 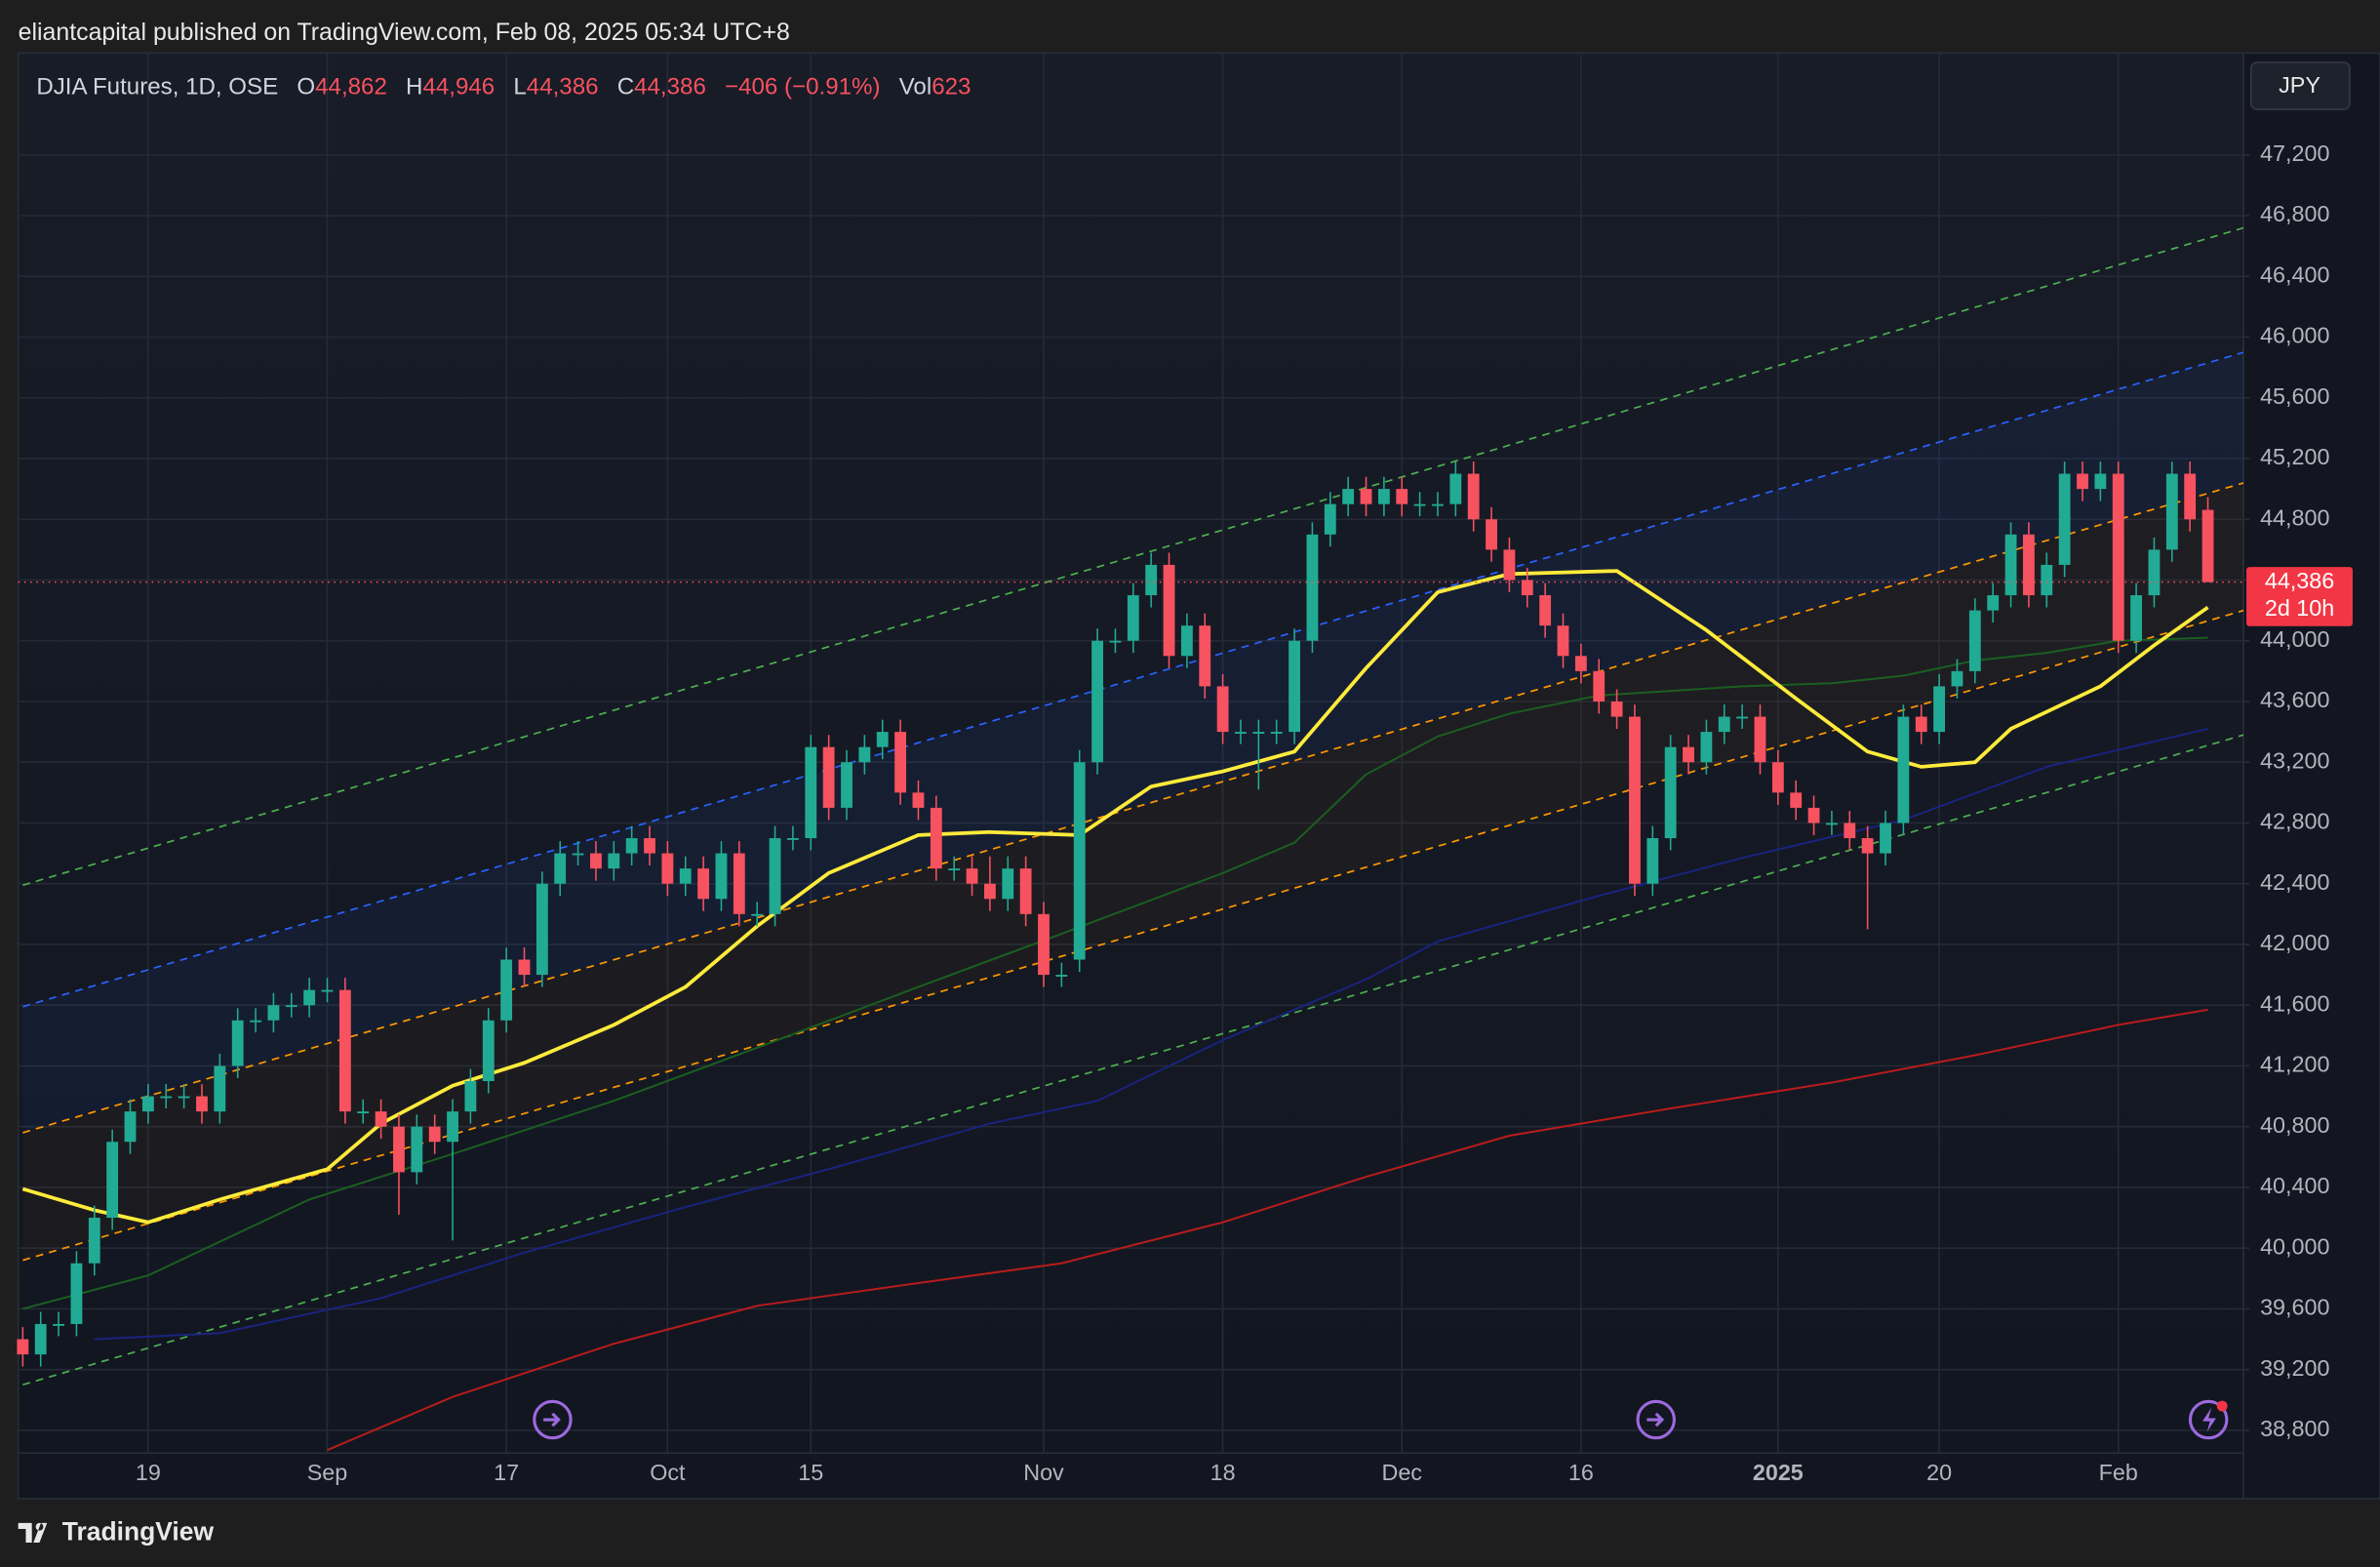 I want to click on y-tick-label: 43,600, so click(x=2294, y=700).